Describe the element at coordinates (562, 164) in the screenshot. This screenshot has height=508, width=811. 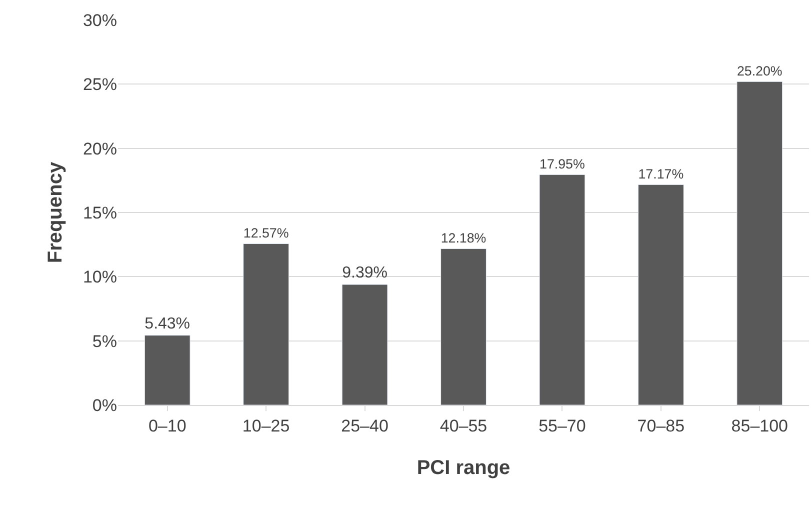
I see `data-label: 17.95%` at that location.